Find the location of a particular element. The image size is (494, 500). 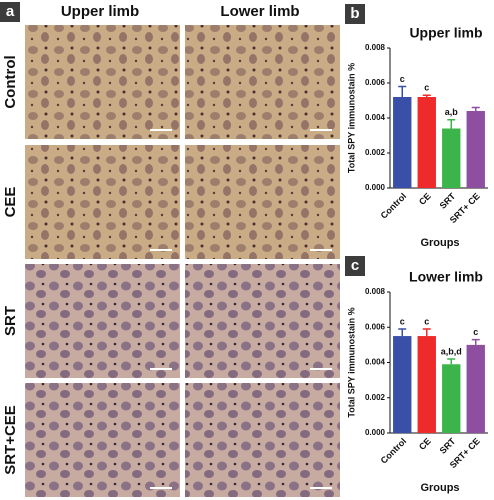

panel-label: c is located at coordinates (355, 265).